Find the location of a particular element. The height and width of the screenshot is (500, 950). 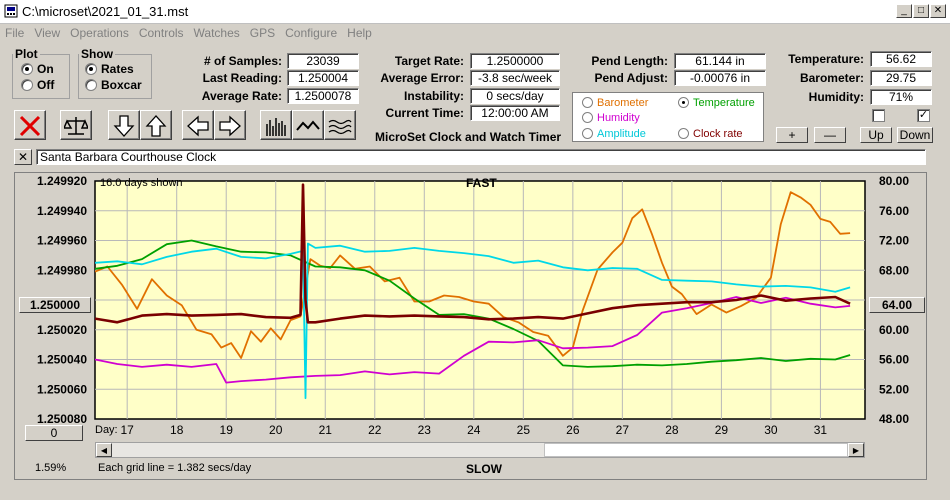

zero-button: 0 is located at coordinates (54, 433).